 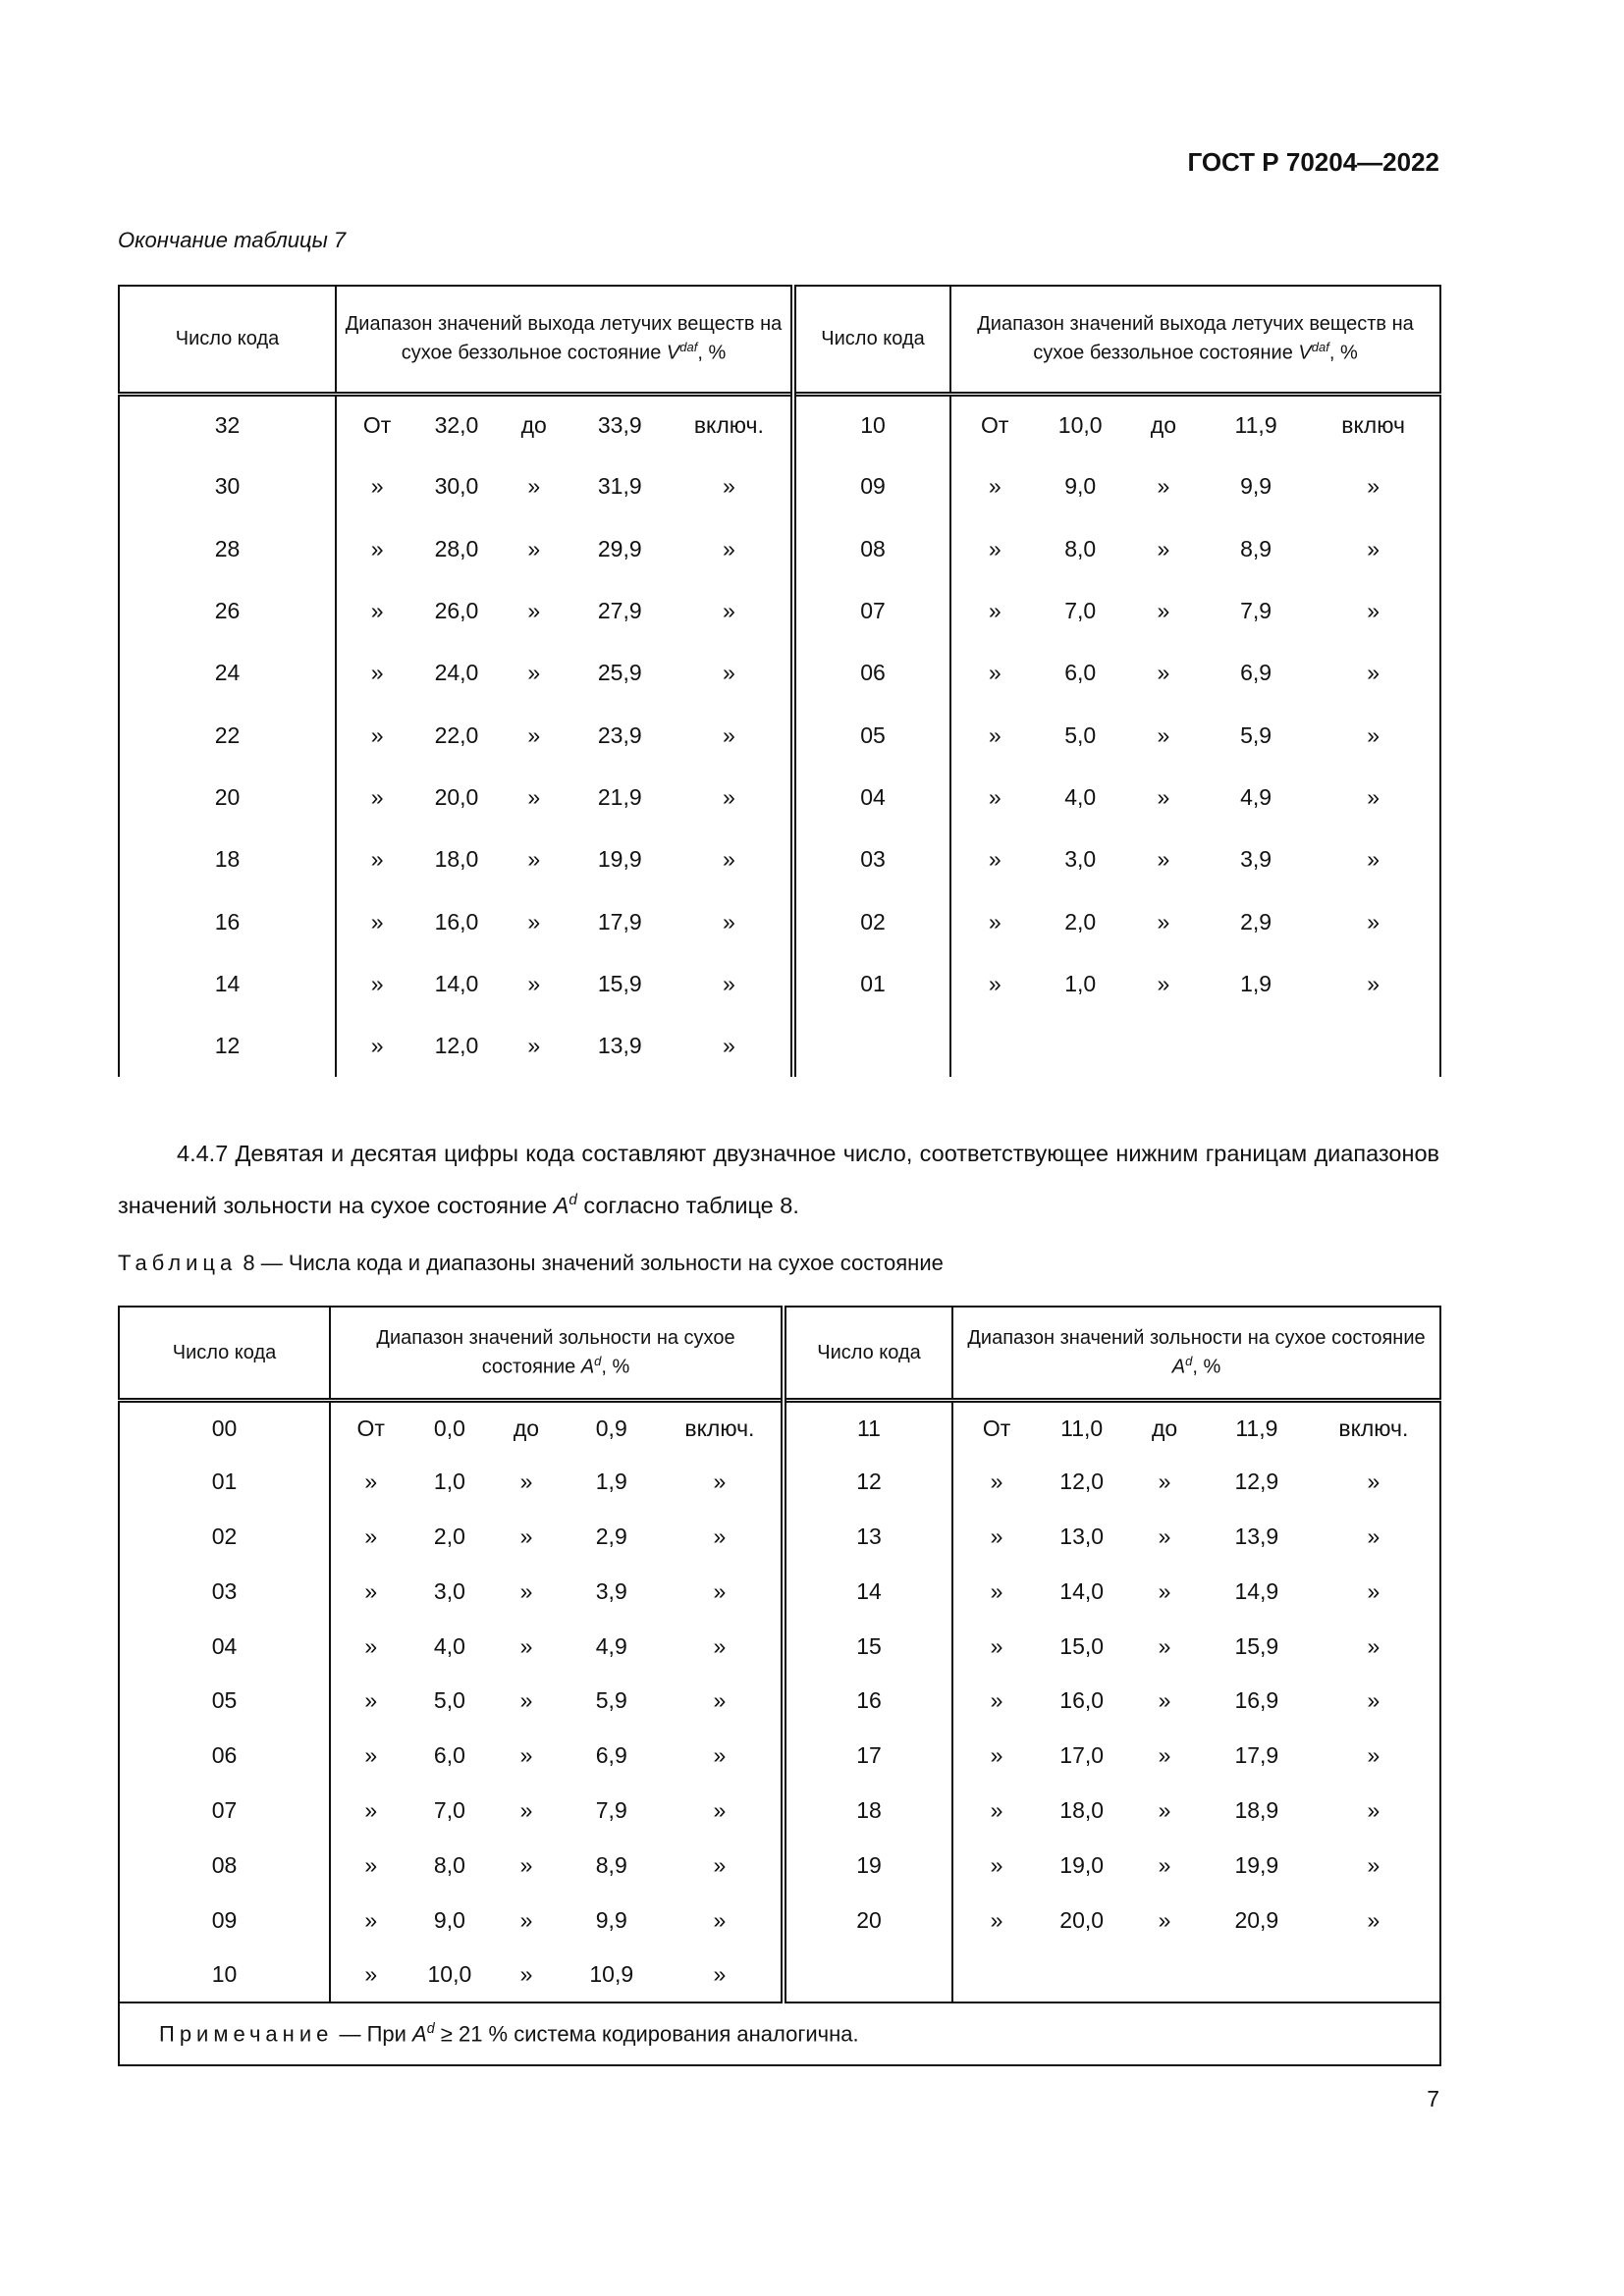 What do you see at coordinates (1196, 1866) in the screenshot?
I see `range-cell: » 19,0 » 19,9 »` at bounding box center [1196, 1866].